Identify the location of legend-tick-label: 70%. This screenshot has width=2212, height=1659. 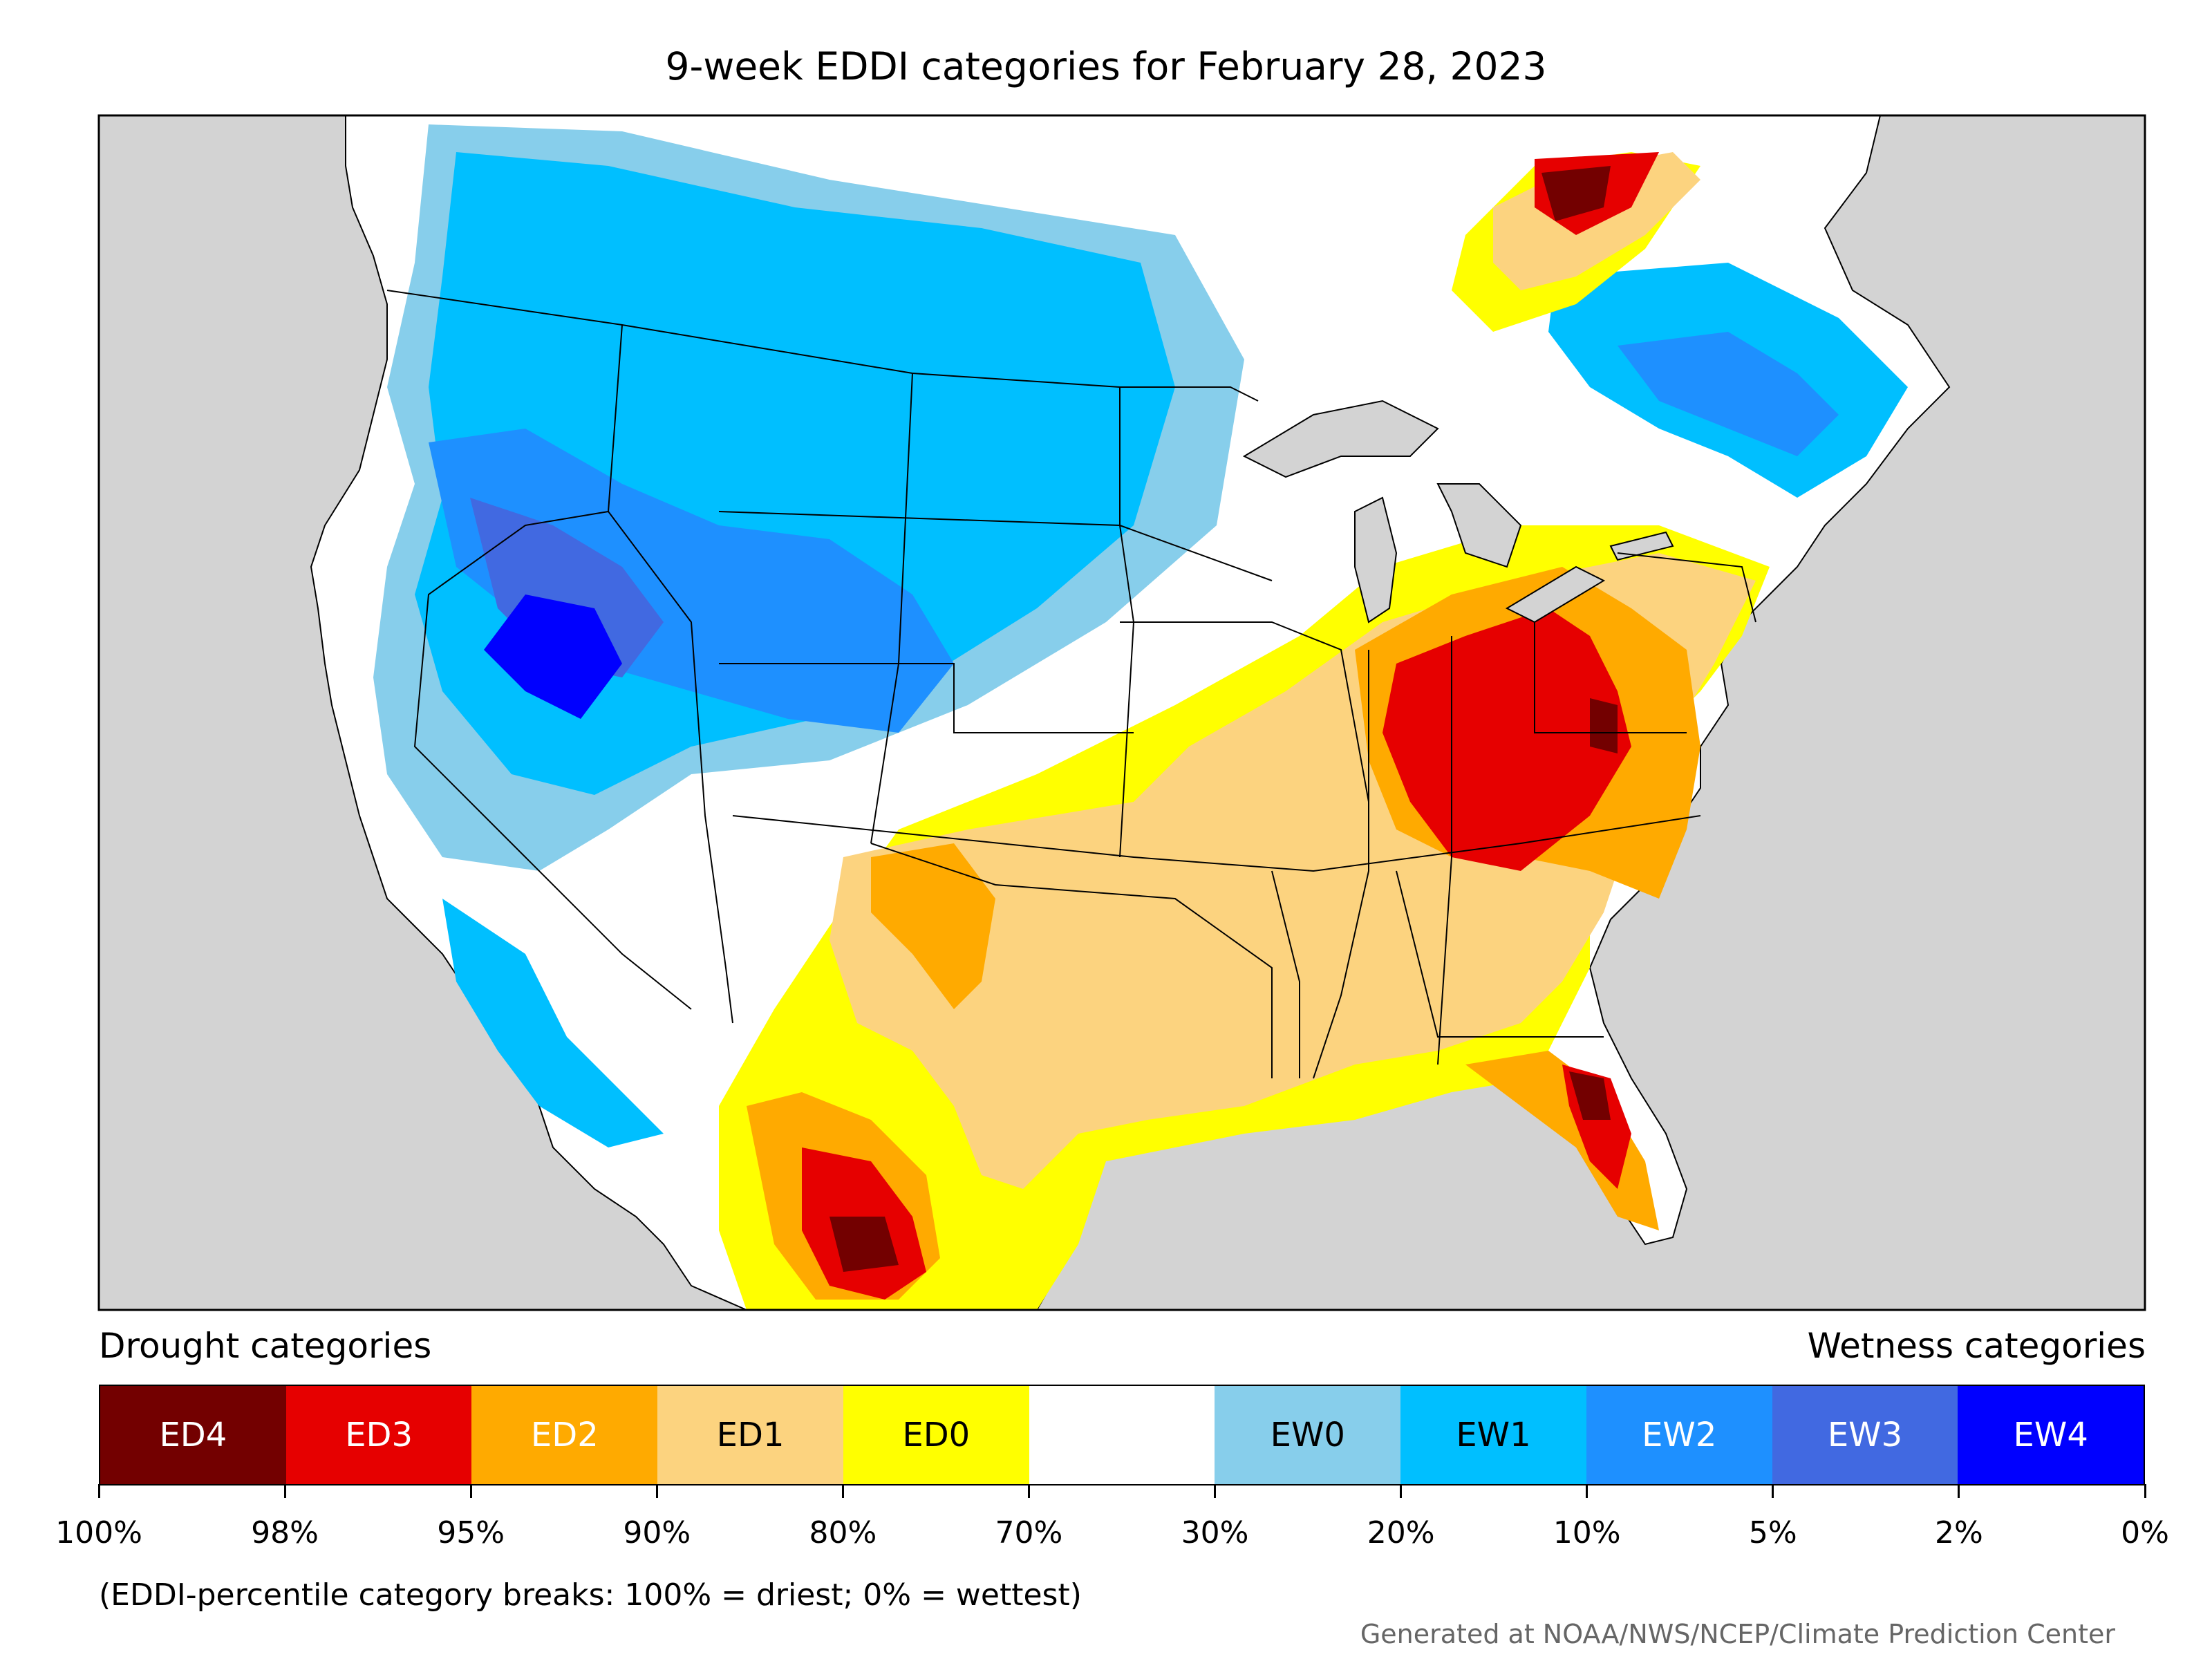
(1029, 1532).